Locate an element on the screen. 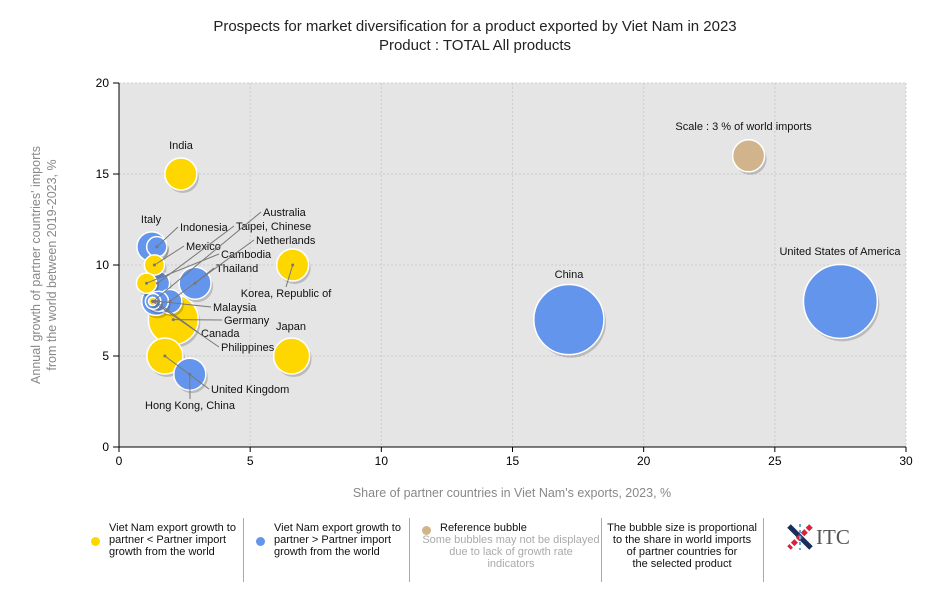  x-tick-label: 30 is located at coordinates (906, 461).